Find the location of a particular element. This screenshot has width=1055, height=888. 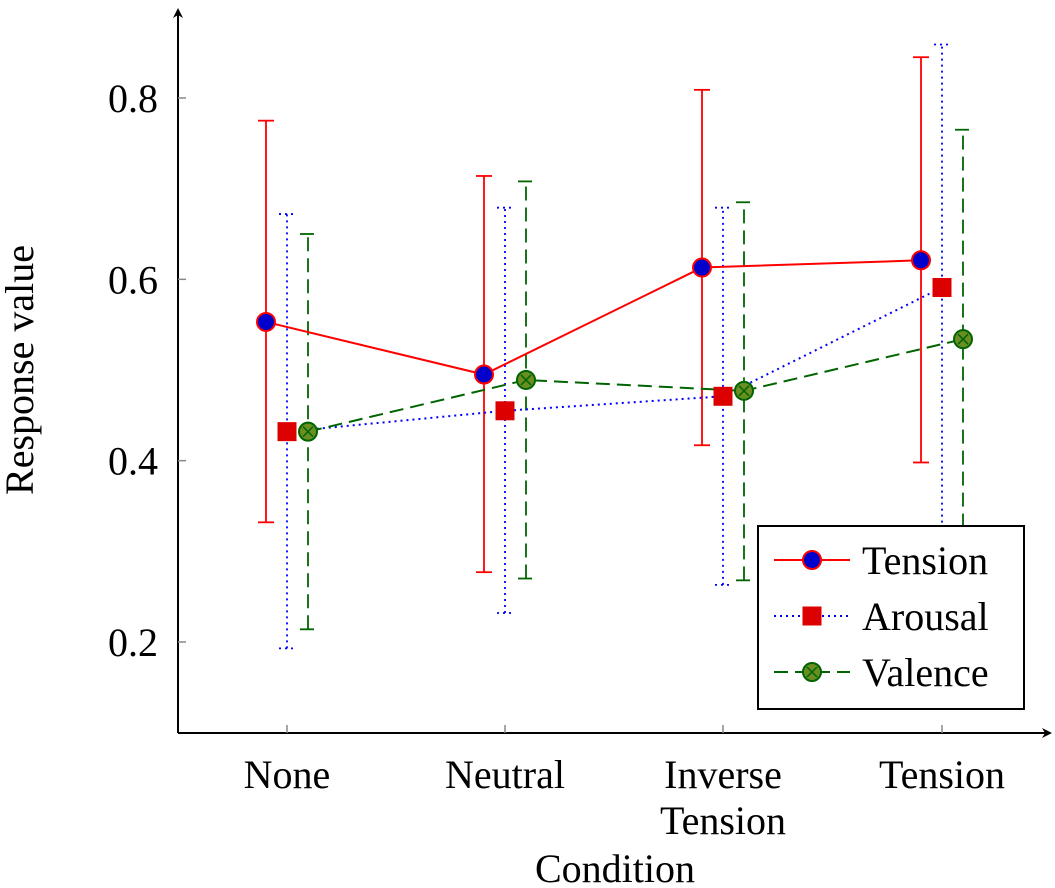

legend-entry-arousal: Arousal is located at coordinates (881, 616).